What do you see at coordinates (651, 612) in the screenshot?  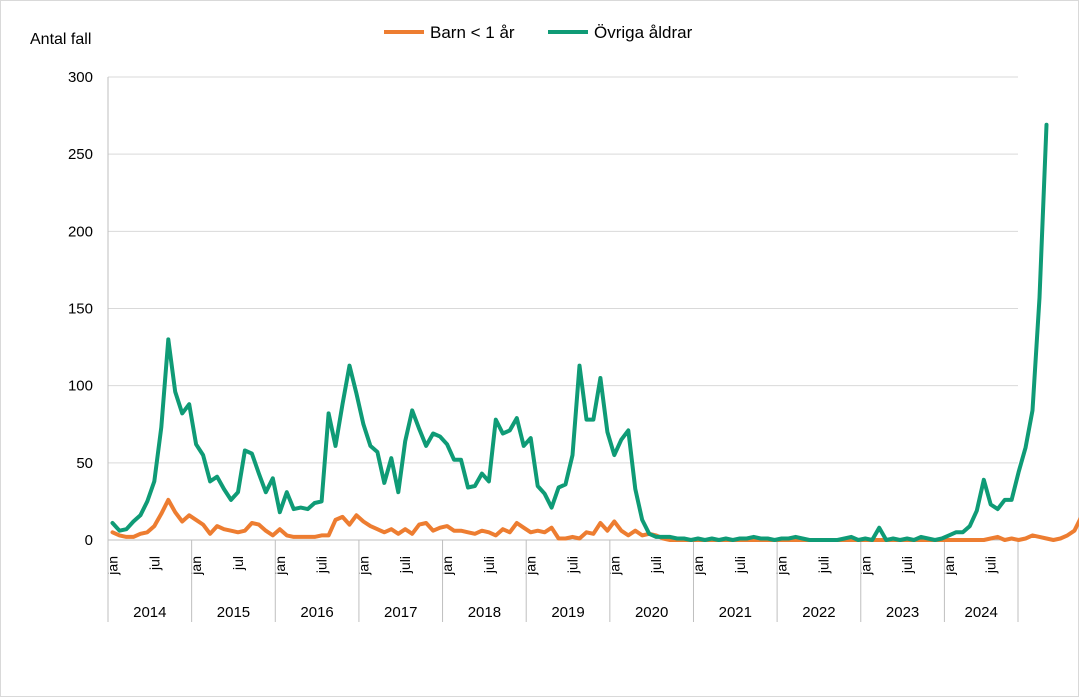 I see `year-label: 2020` at bounding box center [651, 612].